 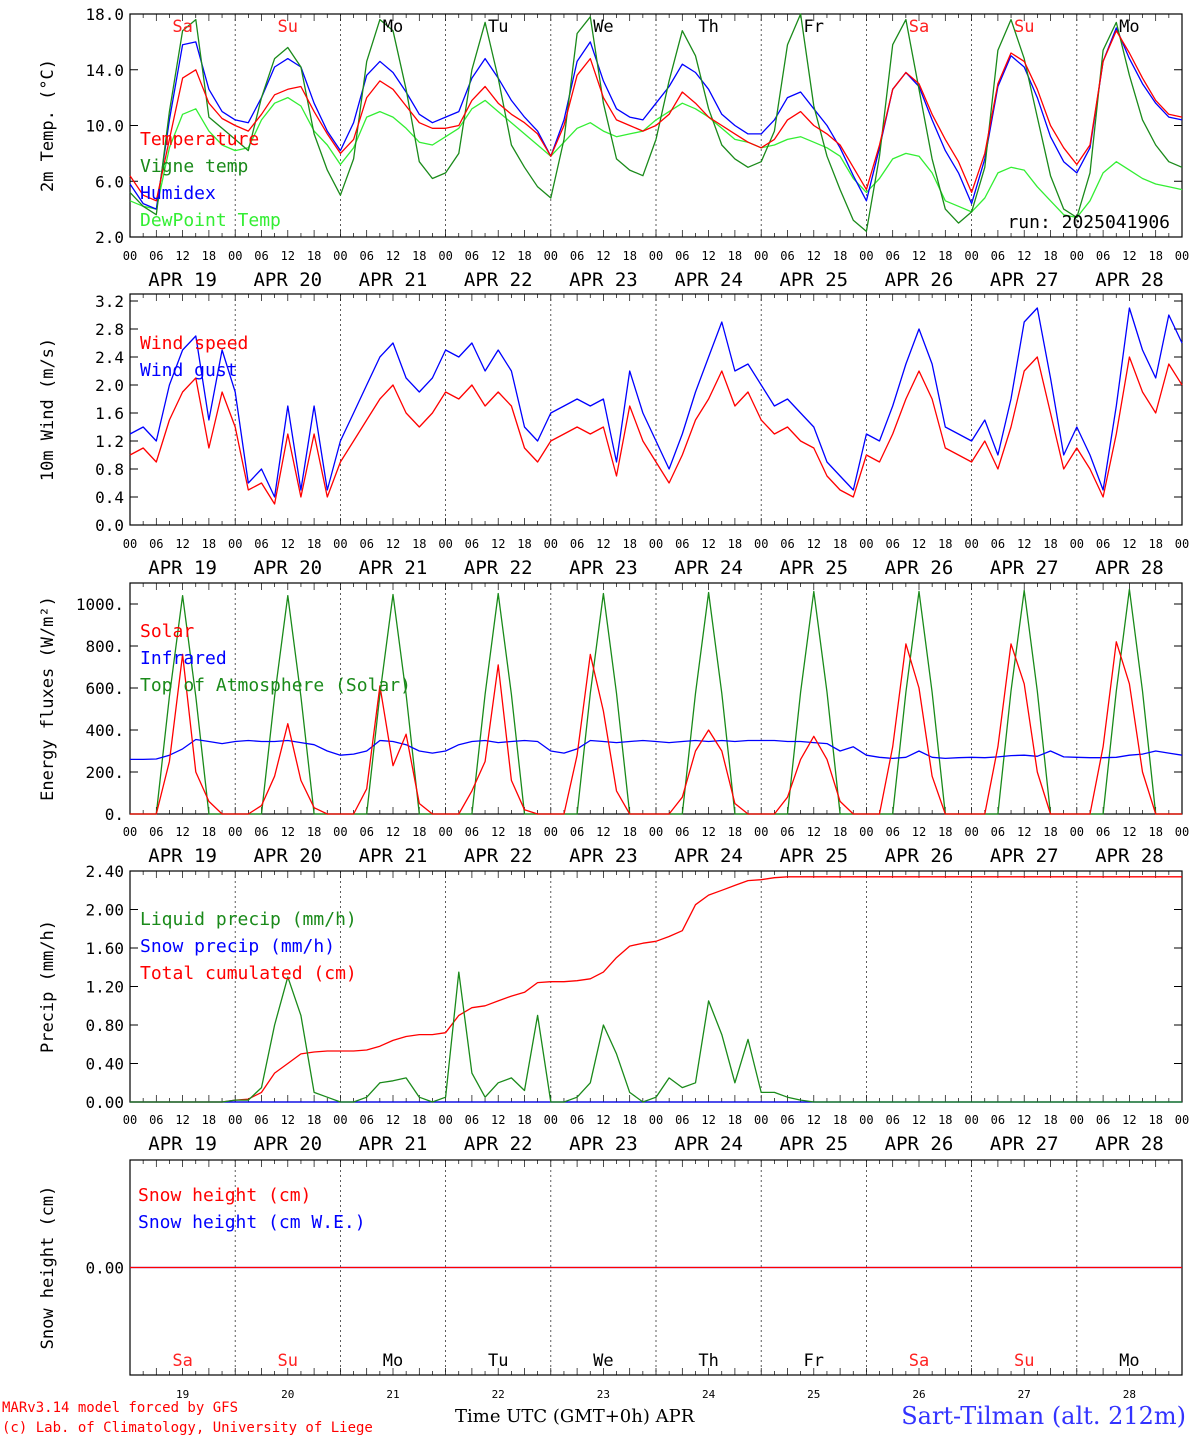 I want to click on y-tick-label: 2.8, so click(x=109, y=329).